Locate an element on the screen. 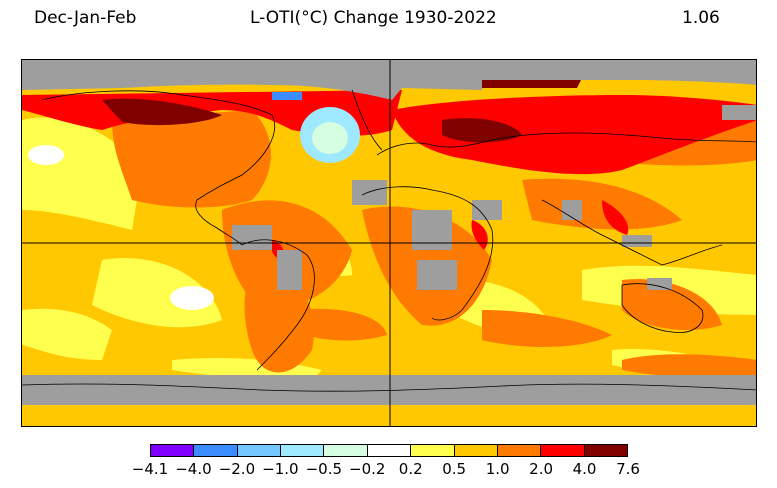 This screenshot has width=777, height=488. colorbar-tick-label: −2.0 is located at coordinates (237, 469).